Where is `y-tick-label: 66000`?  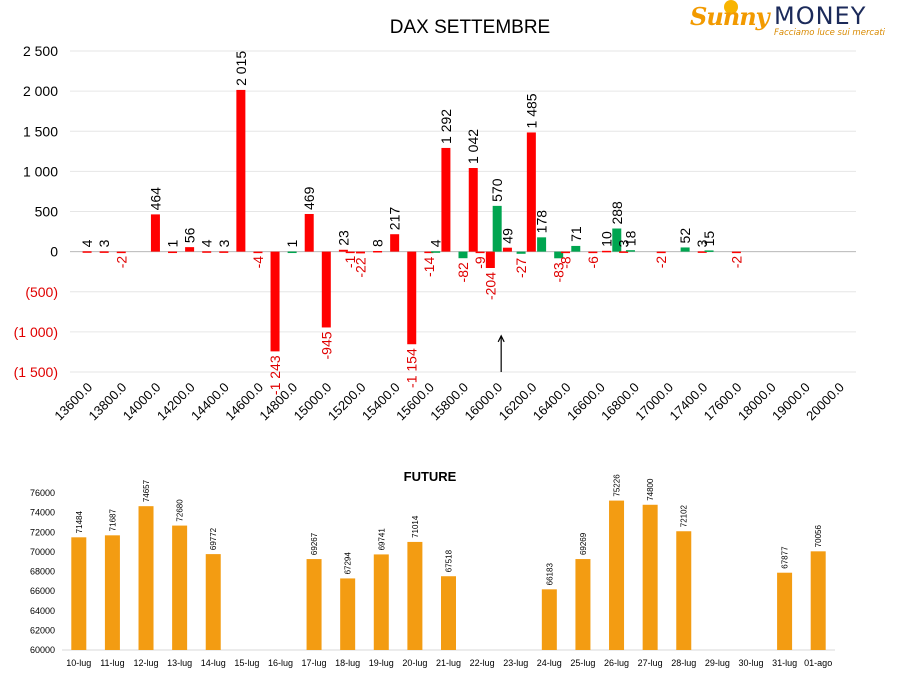
y-tick-label: 66000 is located at coordinates (42, 591).